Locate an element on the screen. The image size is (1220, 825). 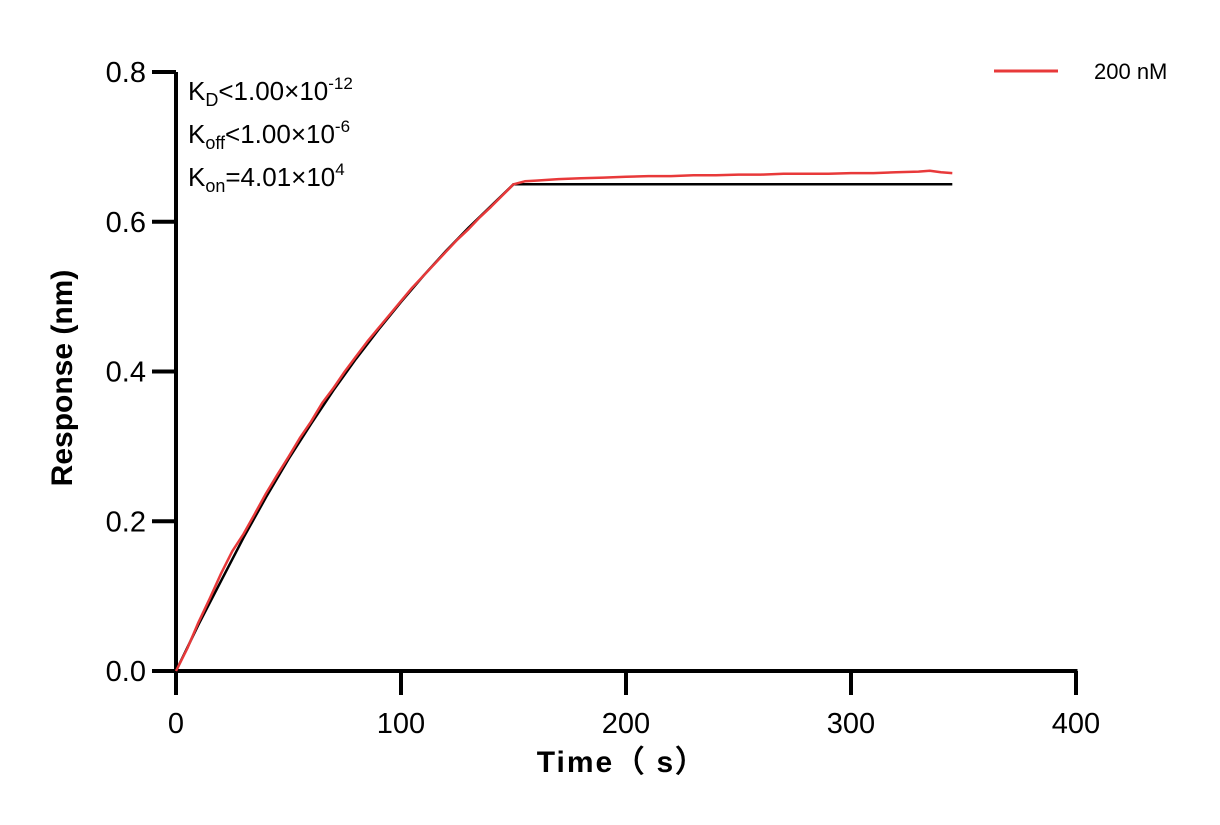
x-tick-label: 200 is located at coordinates (626, 724).